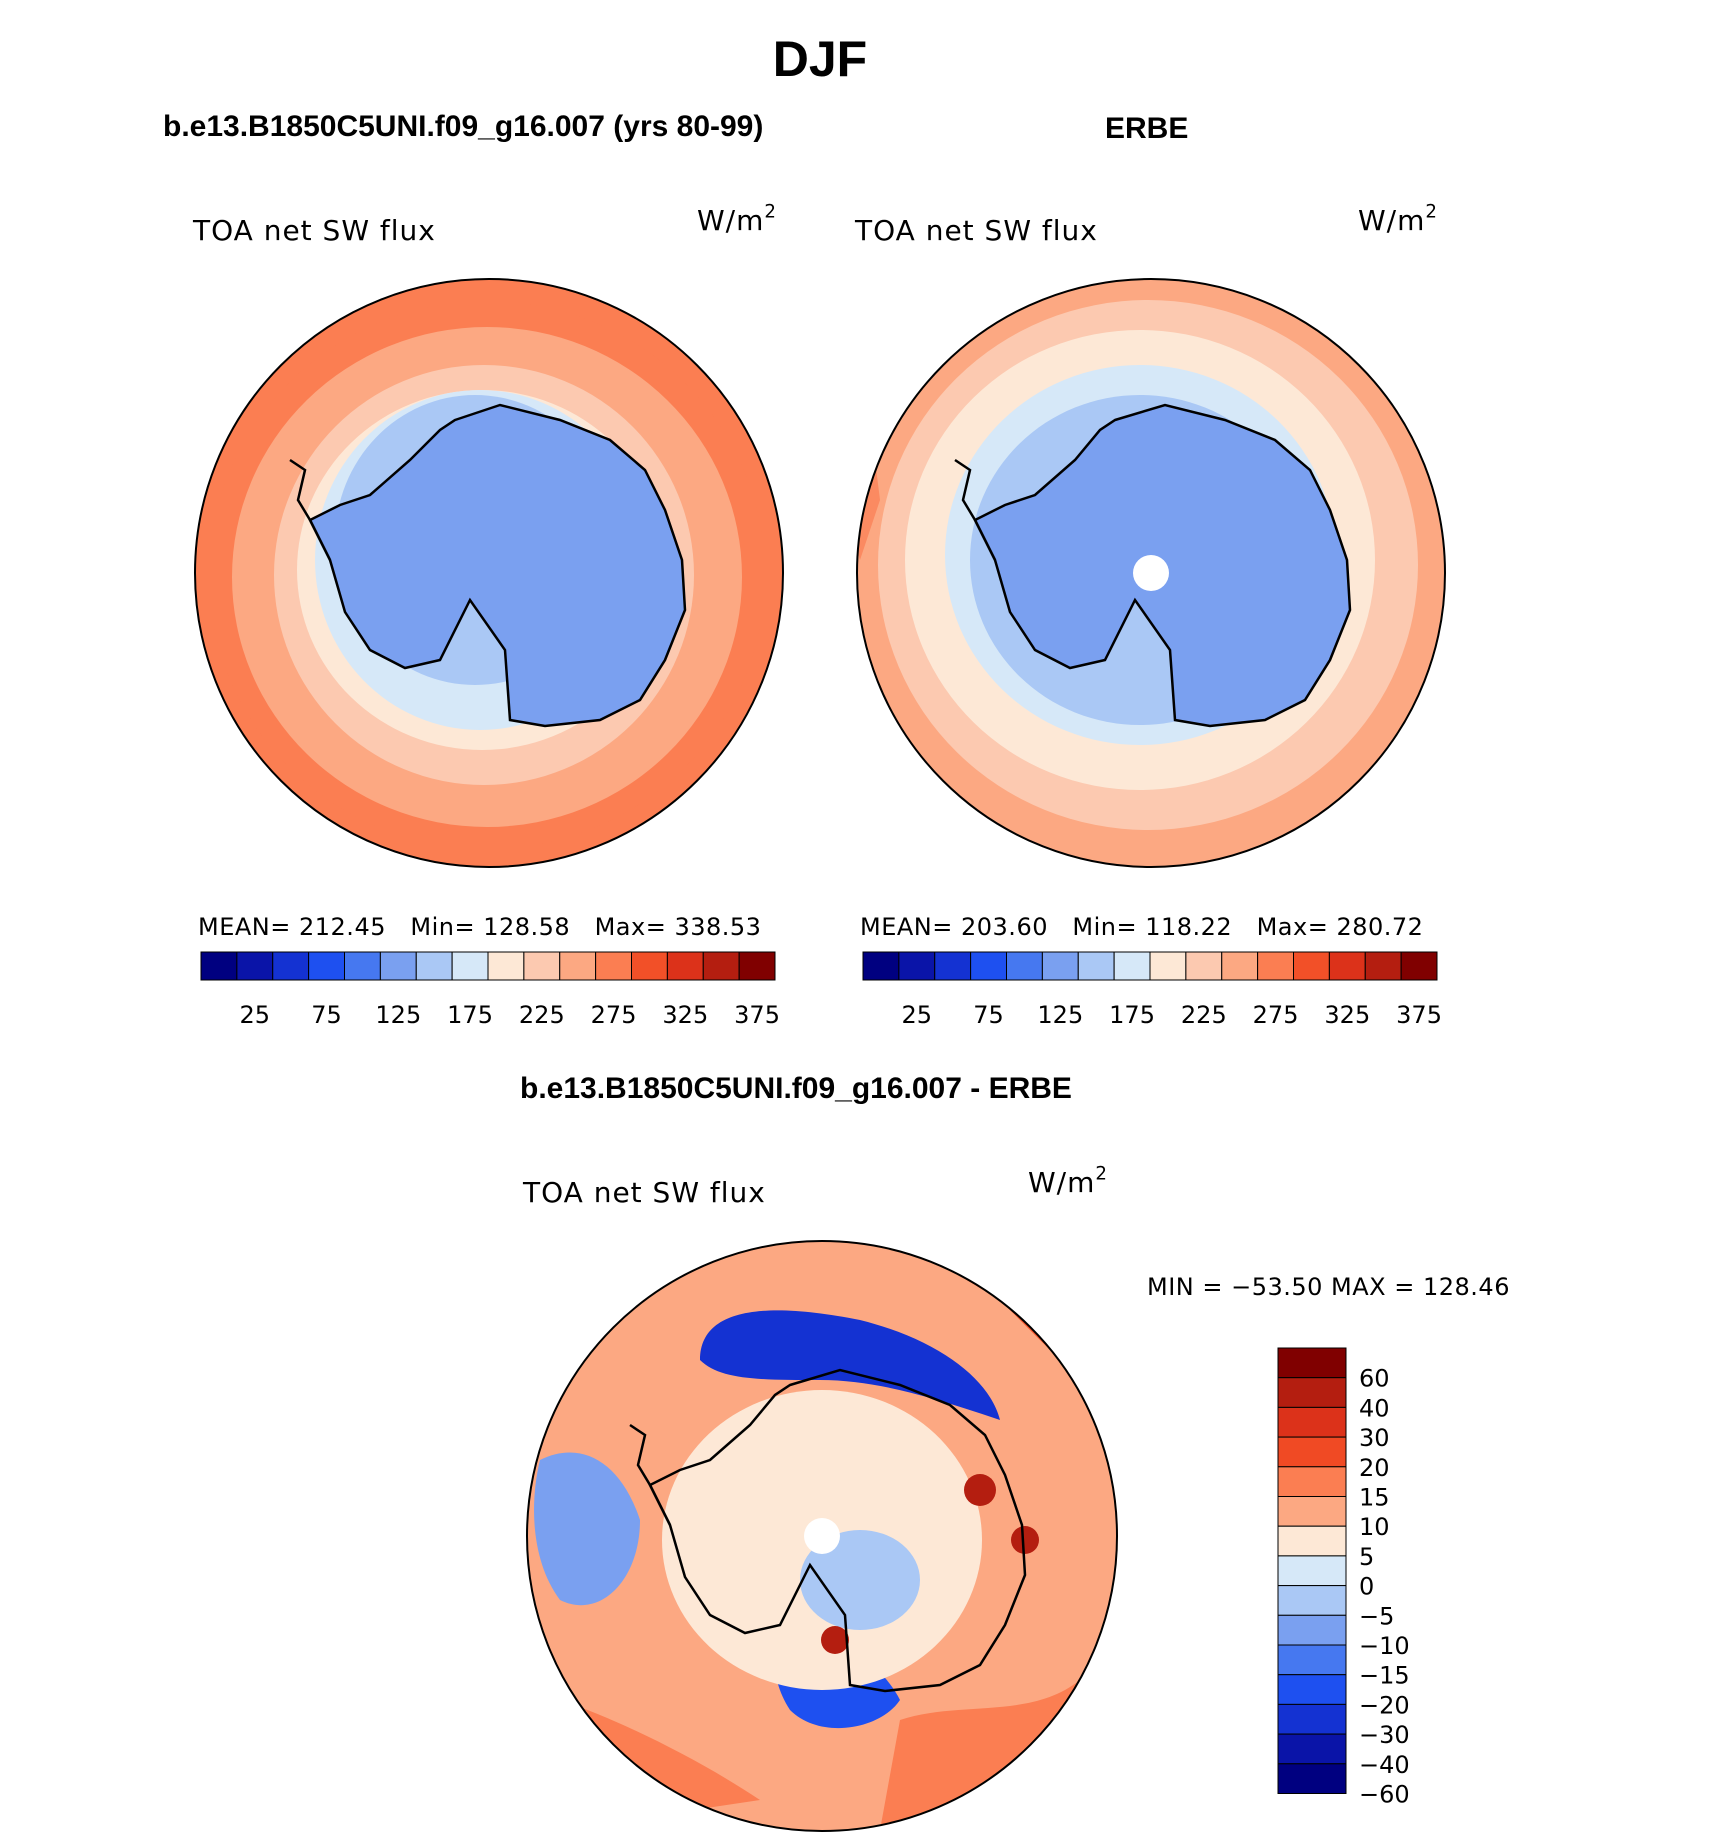 The width and height of the screenshot is (1710, 1847). What do you see at coordinates (490, 990) in the screenshot?
I see `colorbar-model: 25 75 125 175 225 275 325 375` at bounding box center [490, 990].